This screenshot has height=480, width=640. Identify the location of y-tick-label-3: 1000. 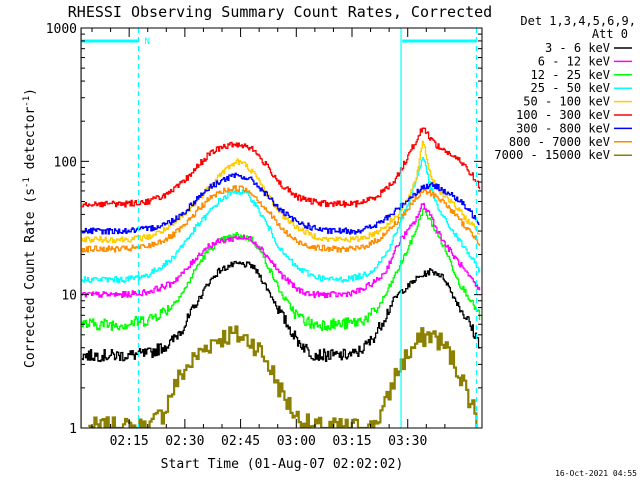
(61, 29).